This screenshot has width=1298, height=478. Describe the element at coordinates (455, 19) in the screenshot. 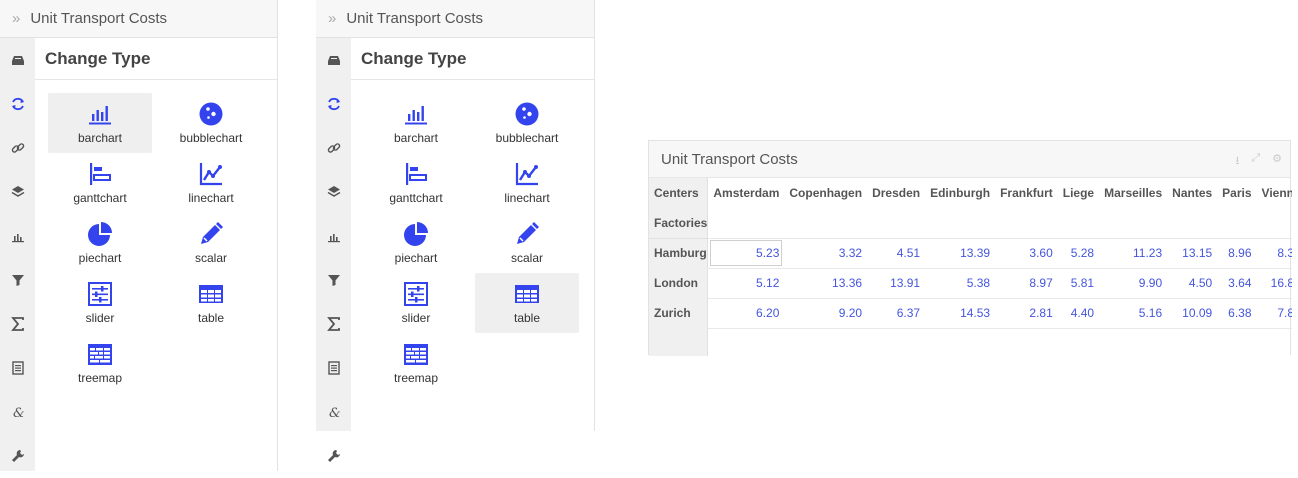

I see `panel-header: » Unit Transport Costs` at that location.